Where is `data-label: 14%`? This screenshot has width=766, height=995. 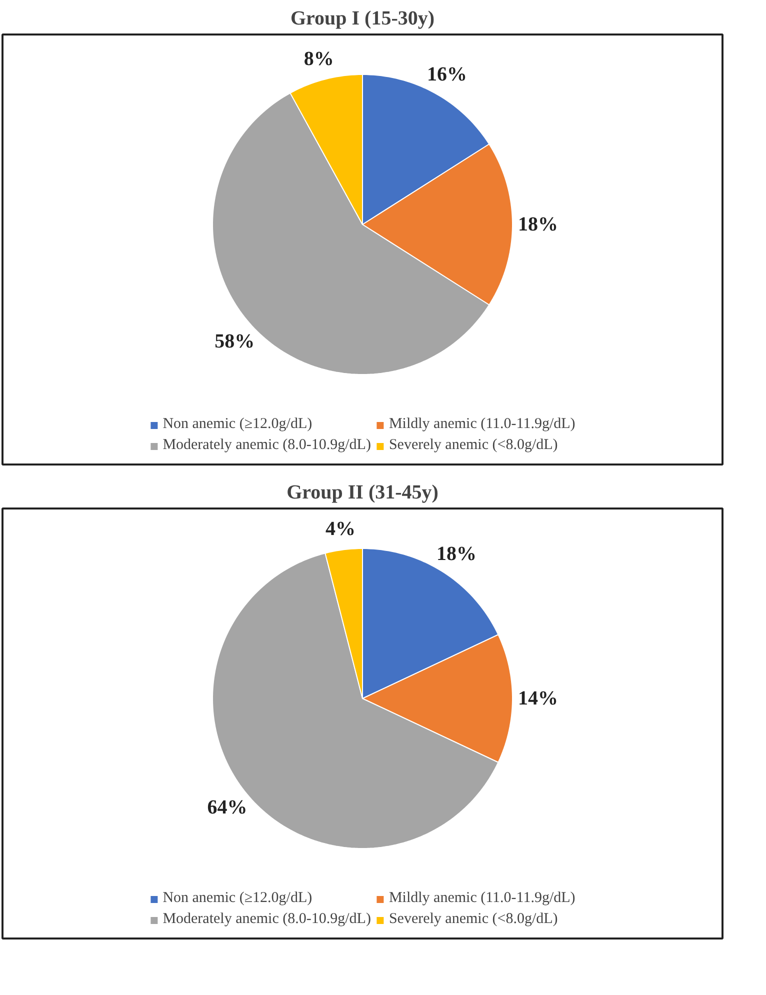 data-label: 14% is located at coordinates (538, 699).